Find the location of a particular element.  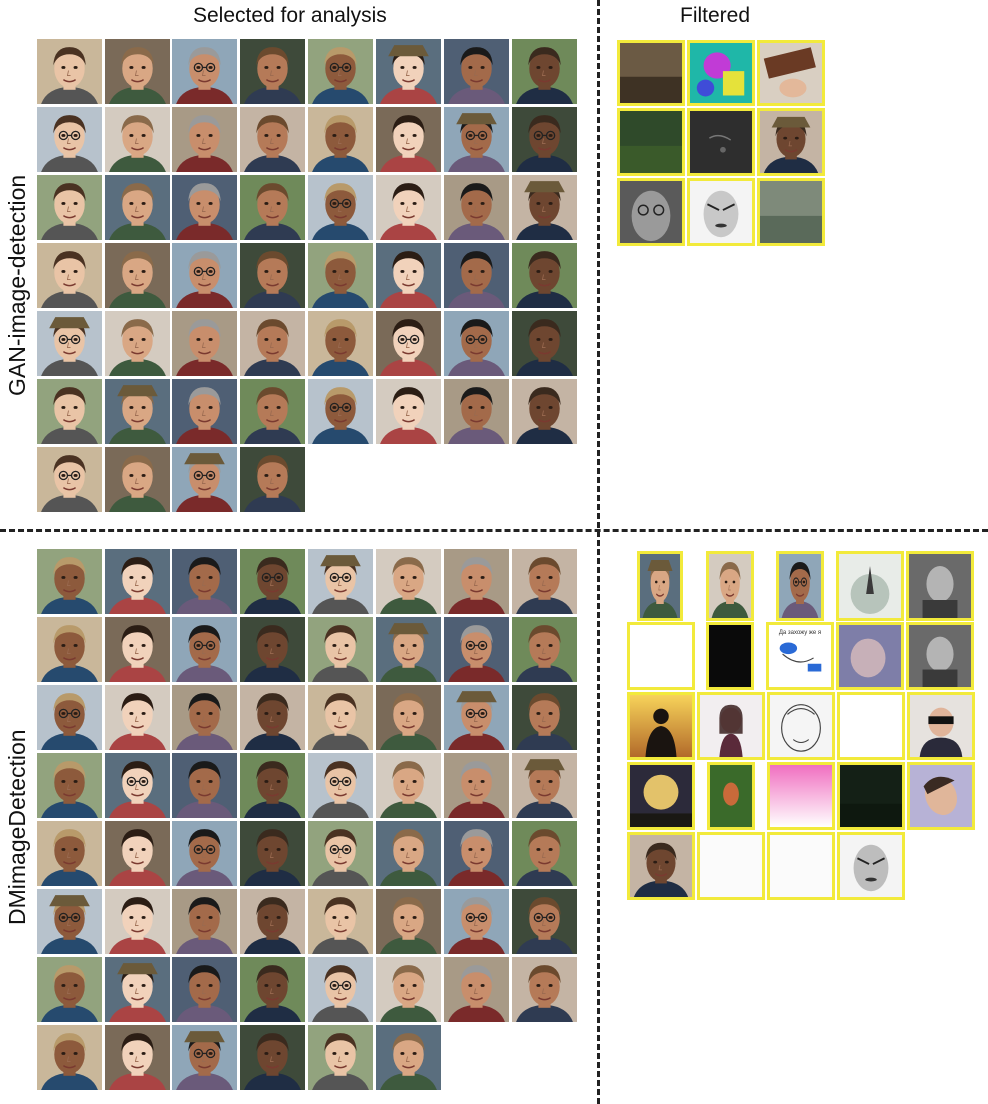

filtered-header: Filtered is located at coordinates (715, 15).